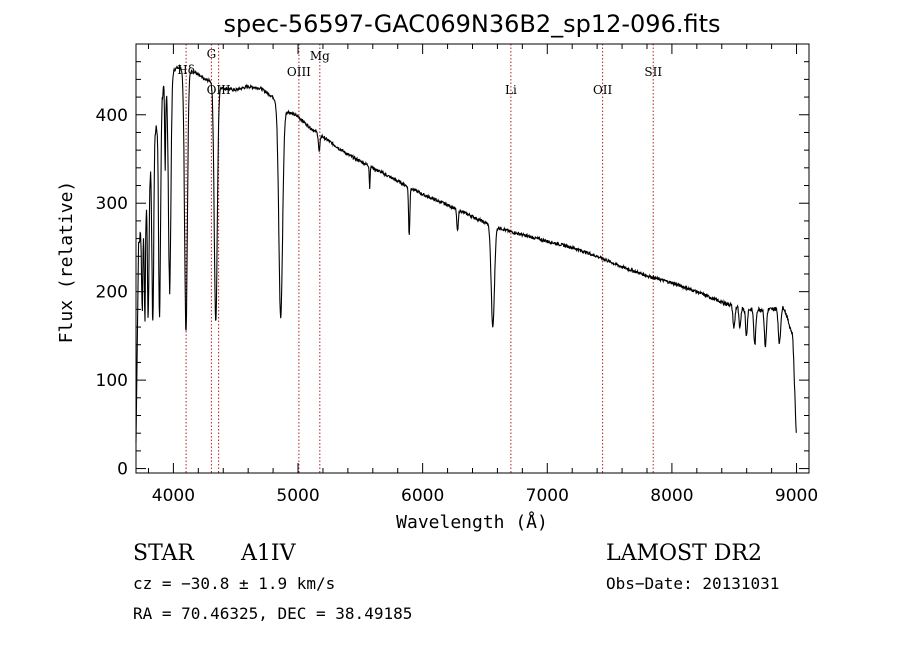 The image size is (900, 649). What do you see at coordinates (66, 262) in the screenshot?
I see `y-axis-label: Flux (relative)` at bounding box center [66, 262].